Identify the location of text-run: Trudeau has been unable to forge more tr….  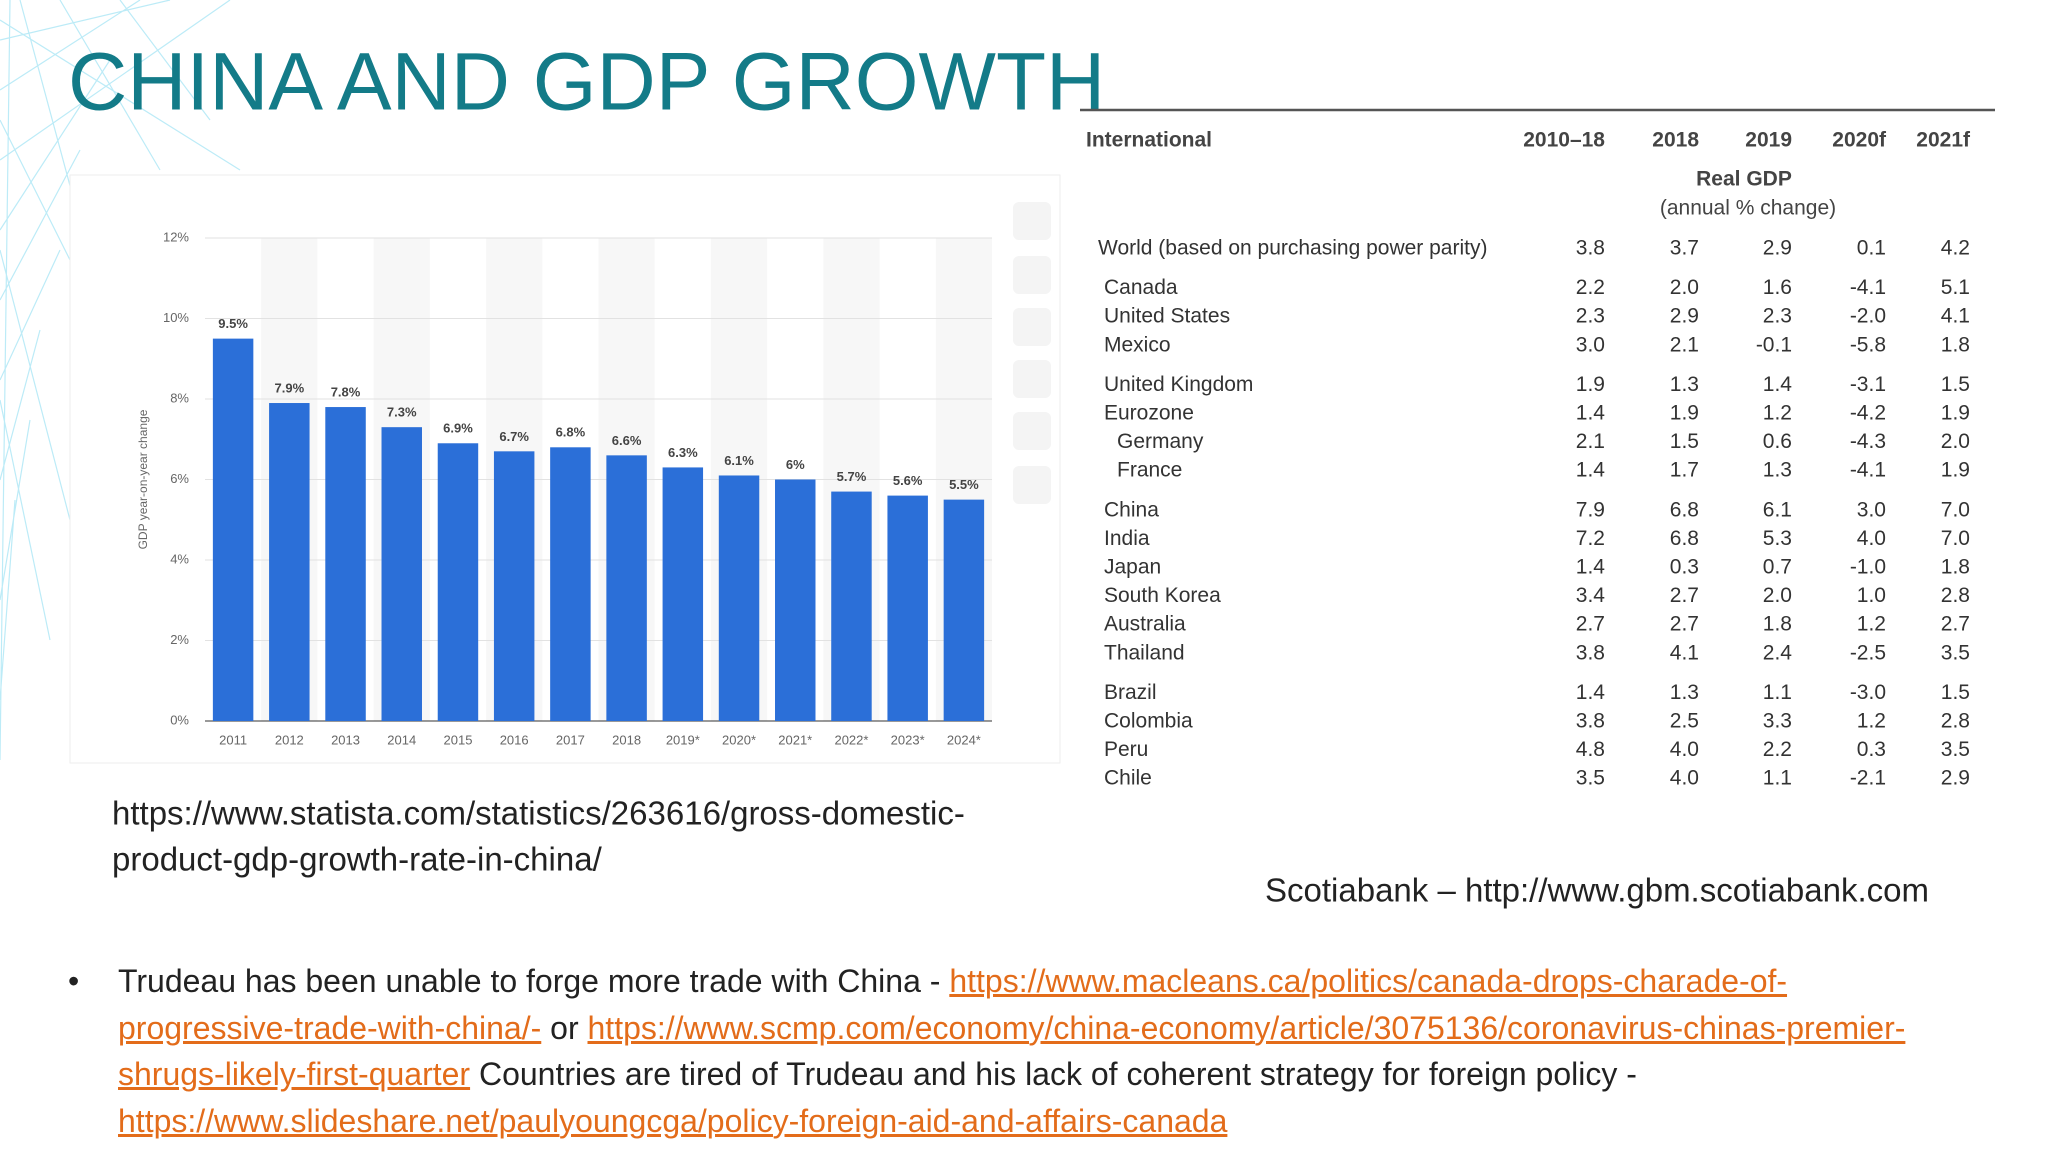
(534, 981).